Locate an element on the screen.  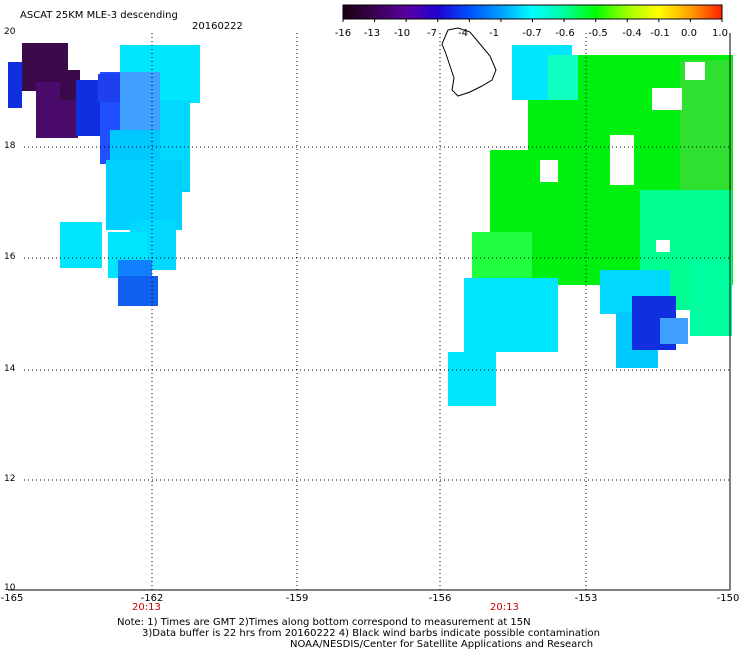
lat-label: 16 is located at coordinates (10, 257).